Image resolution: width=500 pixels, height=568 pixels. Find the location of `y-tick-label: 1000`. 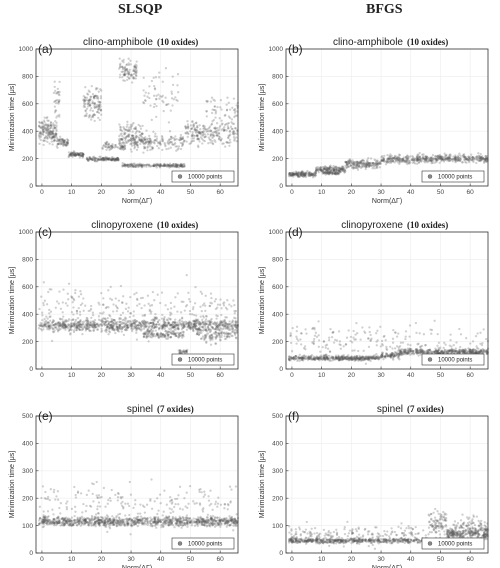

y-tick-label: 1000 is located at coordinates (26, 49).